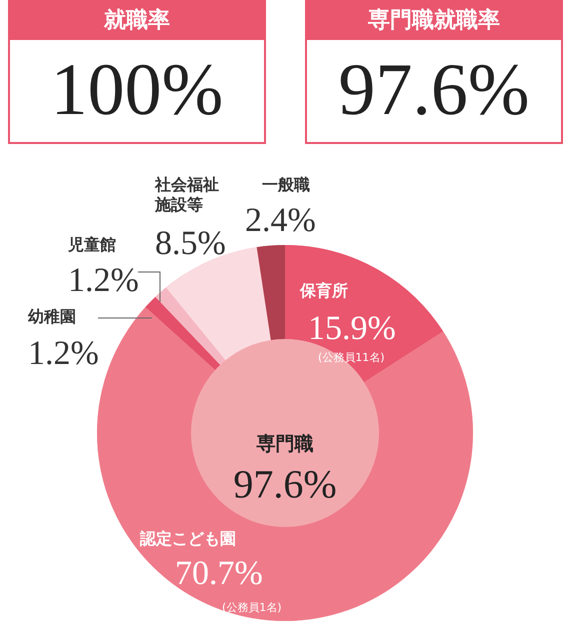 The width and height of the screenshot is (570, 635). What do you see at coordinates (190, 243) in the screenshot?
I see `data-label: 8.5%` at bounding box center [190, 243].